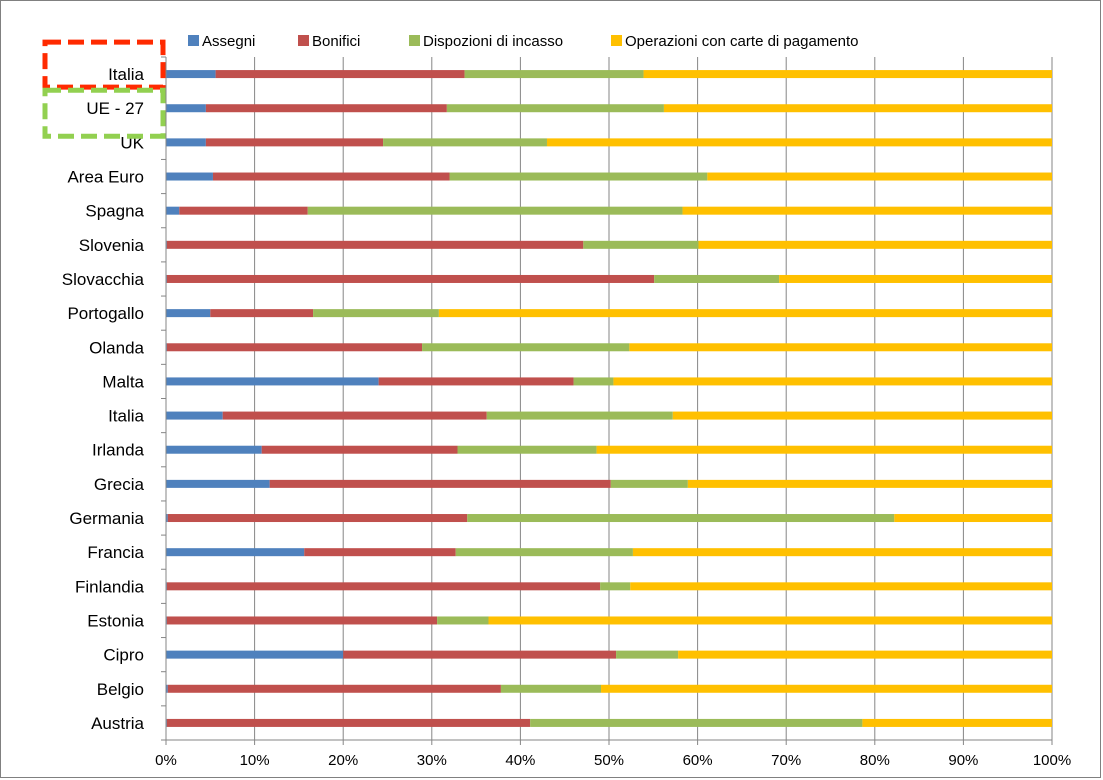 This screenshot has height=780, width=1103. I want to click on x-tick-label: 60%, so click(698, 760).